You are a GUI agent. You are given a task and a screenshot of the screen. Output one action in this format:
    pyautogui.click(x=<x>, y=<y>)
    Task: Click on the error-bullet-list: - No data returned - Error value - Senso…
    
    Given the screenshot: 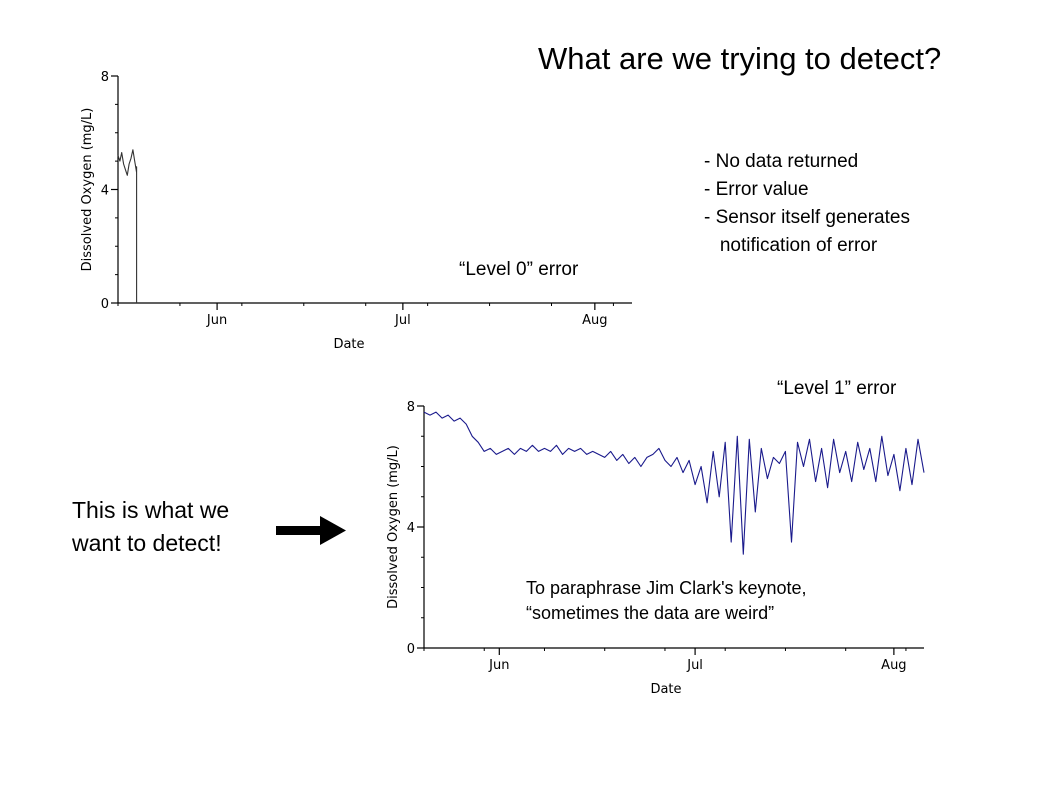 What is the action you would take?
    pyautogui.click(x=807, y=204)
    